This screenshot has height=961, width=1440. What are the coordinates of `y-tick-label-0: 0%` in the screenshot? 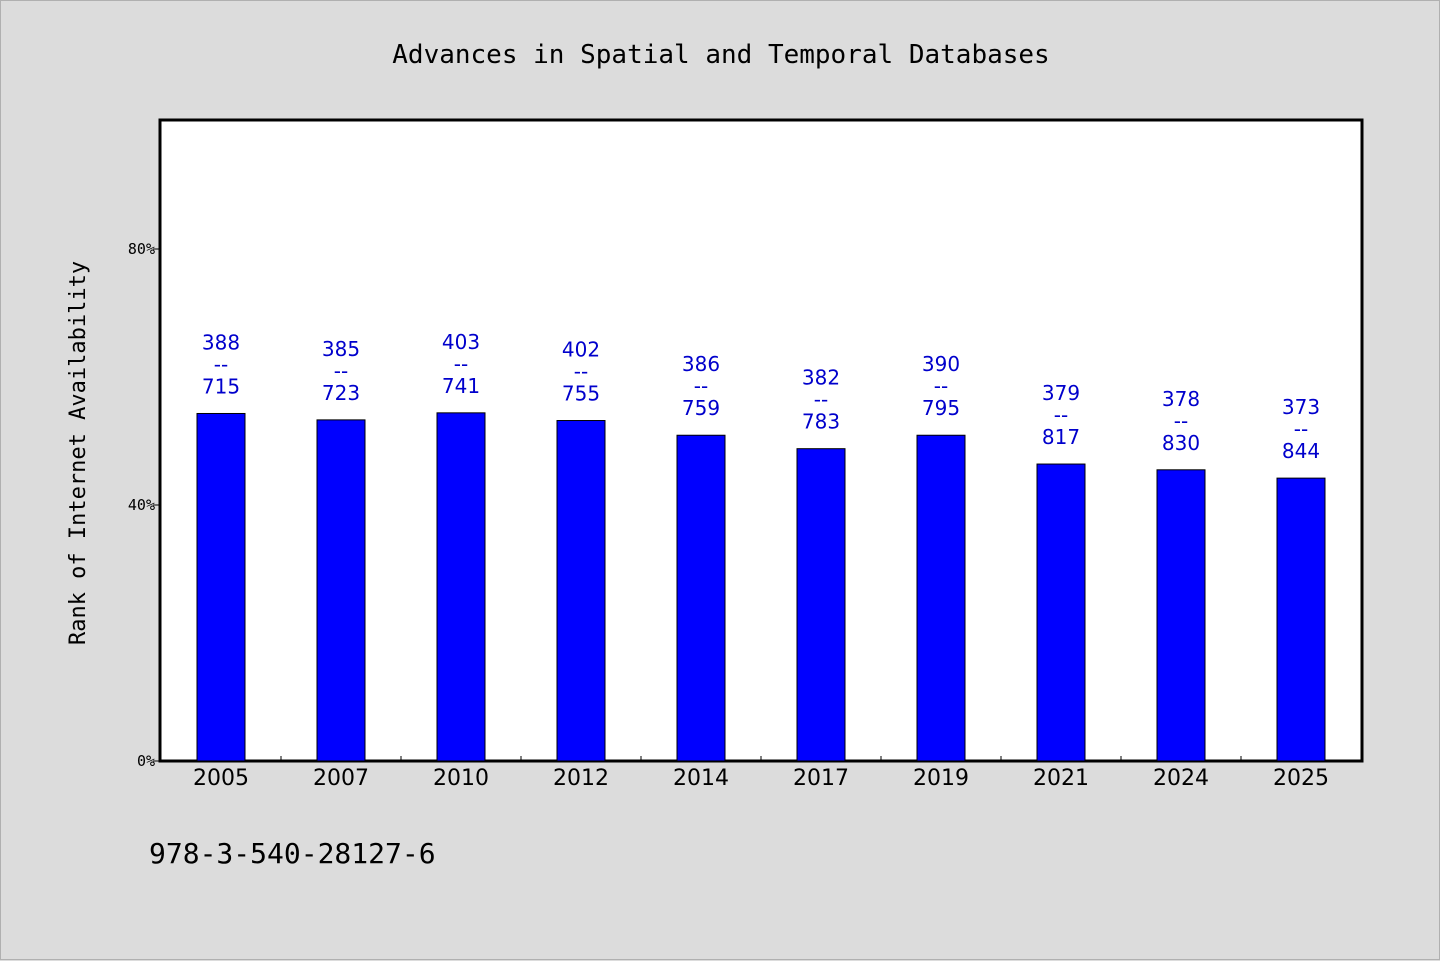 It's located at (146, 761).